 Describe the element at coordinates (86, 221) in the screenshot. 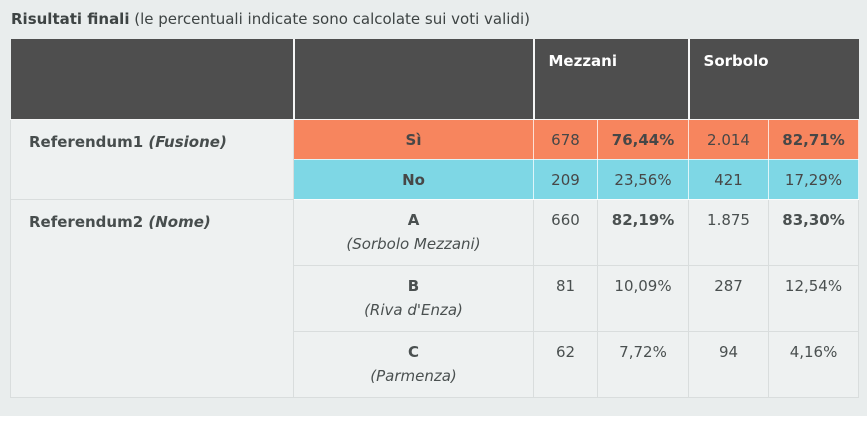

I see `referendum2-label: Referendum2` at that location.